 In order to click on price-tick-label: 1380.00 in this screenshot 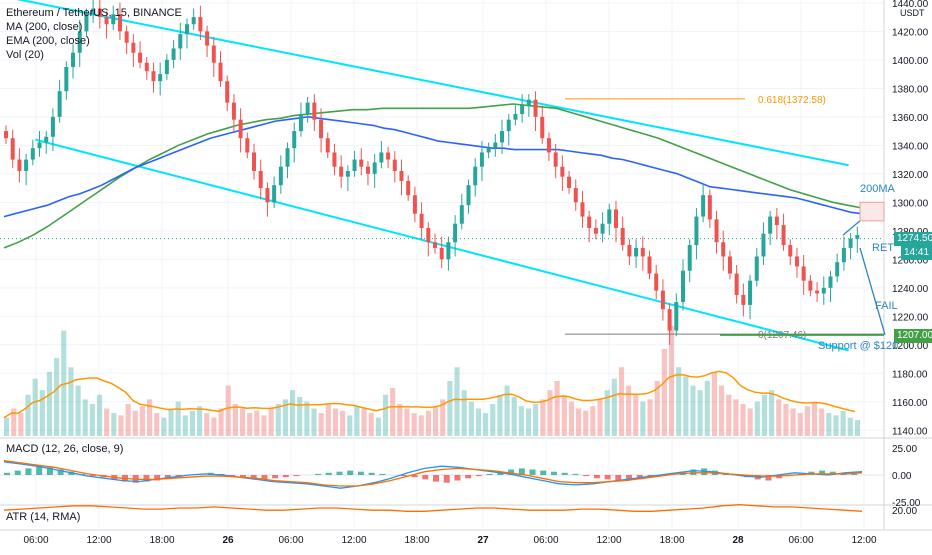, I will do `click(910, 89)`.